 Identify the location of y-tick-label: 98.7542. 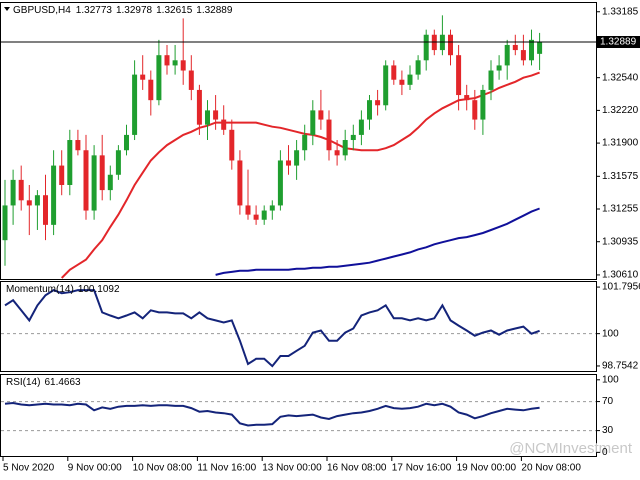
(620, 366).